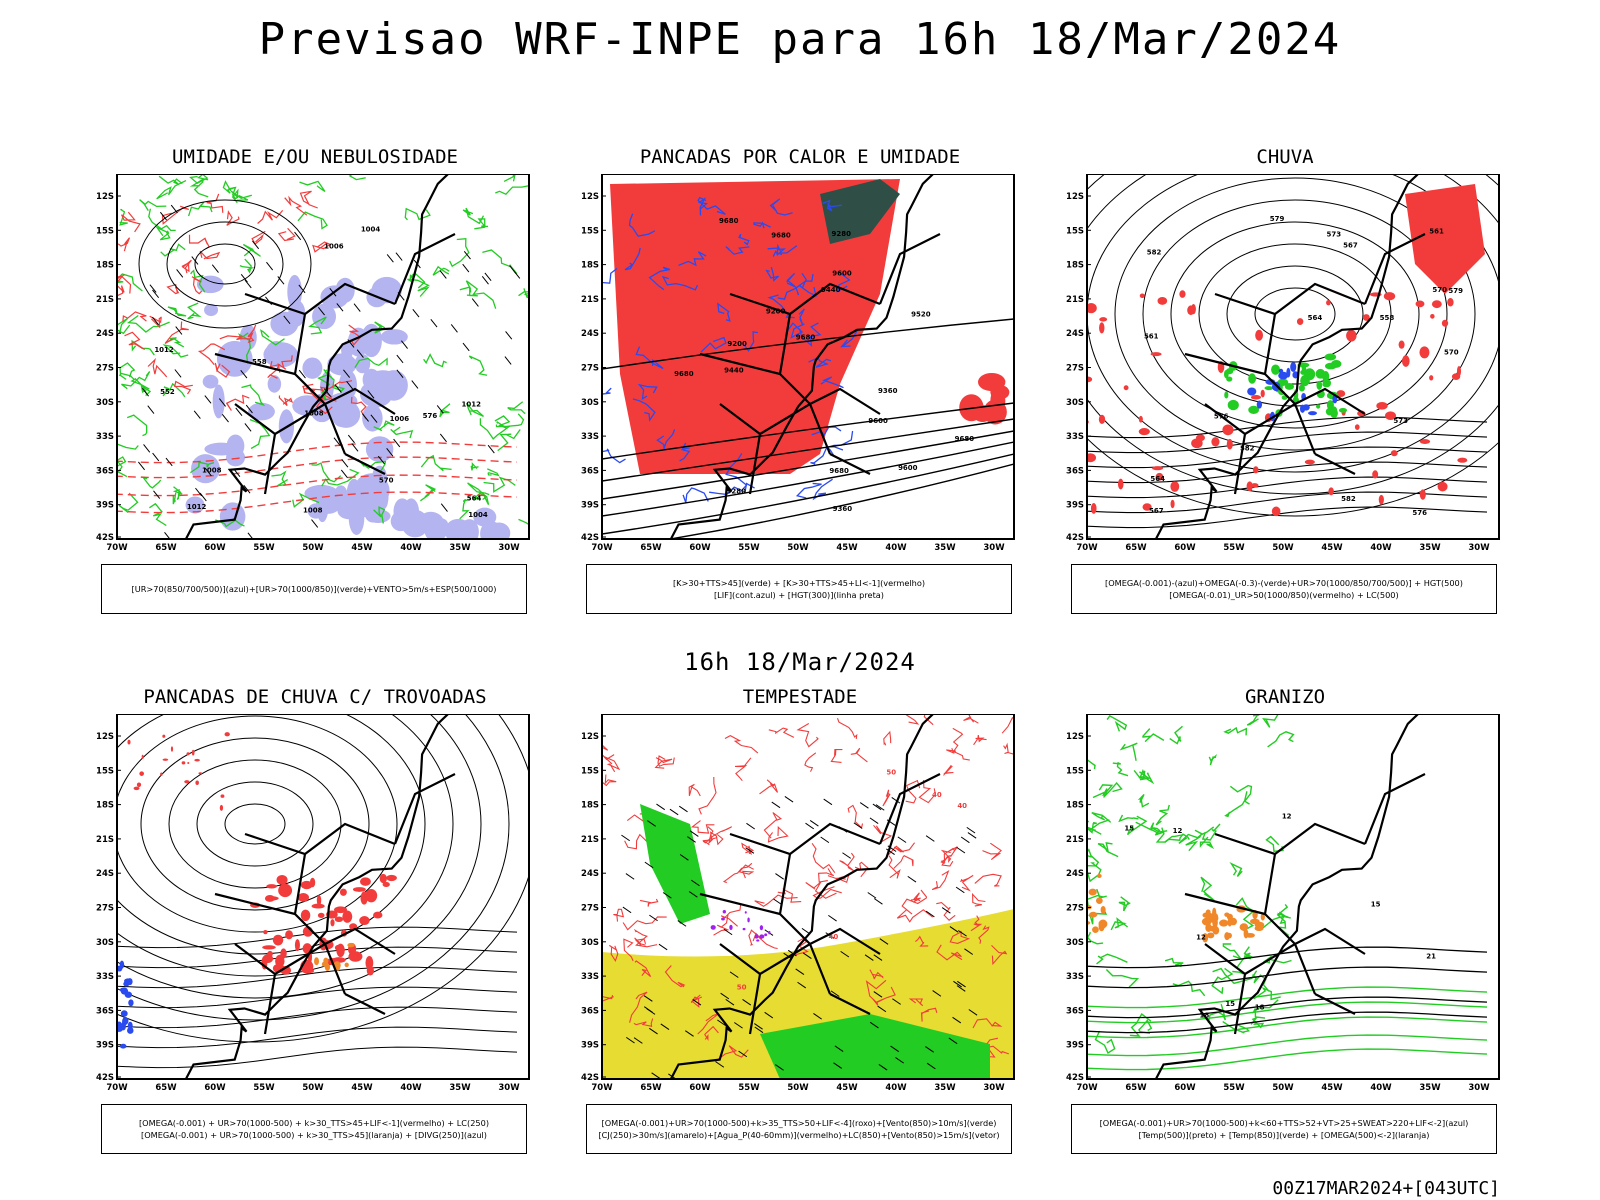 This screenshot has width=1600, height=1200. What do you see at coordinates (590, 334) in the screenshot?
I see `lat-tick-label: 24S` at bounding box center [590, 334].